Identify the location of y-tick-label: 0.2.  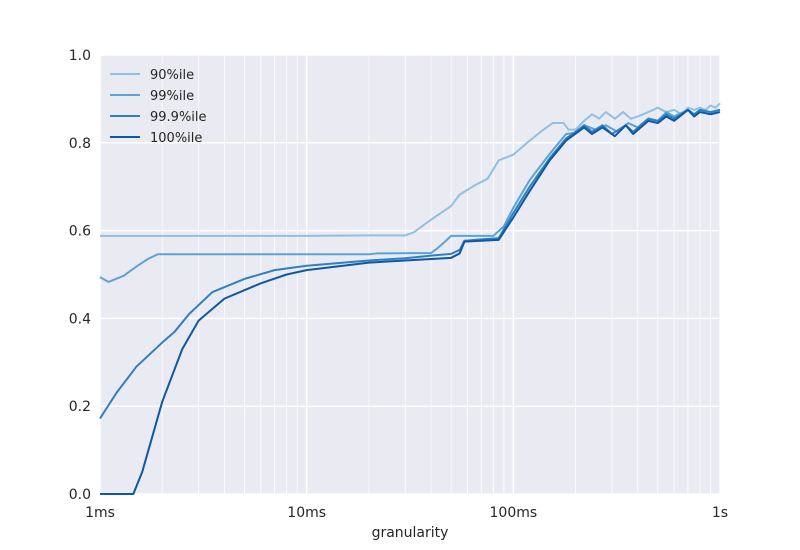
(80, 407).